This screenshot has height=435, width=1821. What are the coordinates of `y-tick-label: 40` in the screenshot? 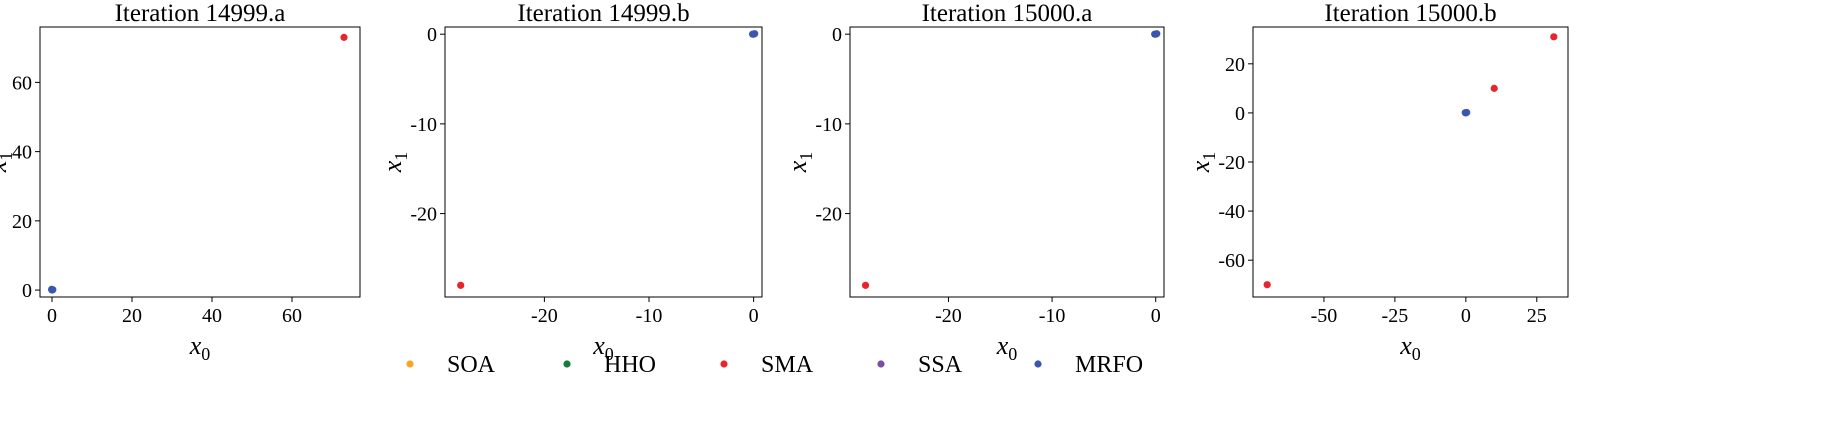 It's located at (22, 153).